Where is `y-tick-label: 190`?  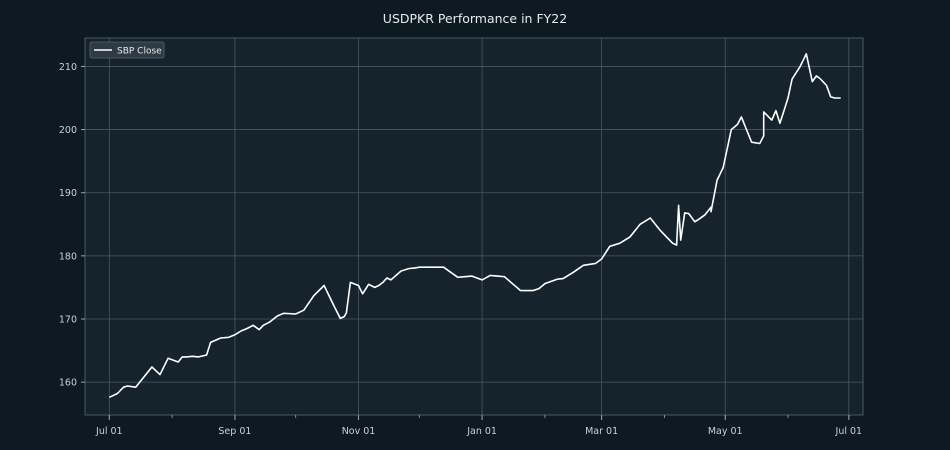 y-tick-label: 190 is located at coordinates (68, 193).